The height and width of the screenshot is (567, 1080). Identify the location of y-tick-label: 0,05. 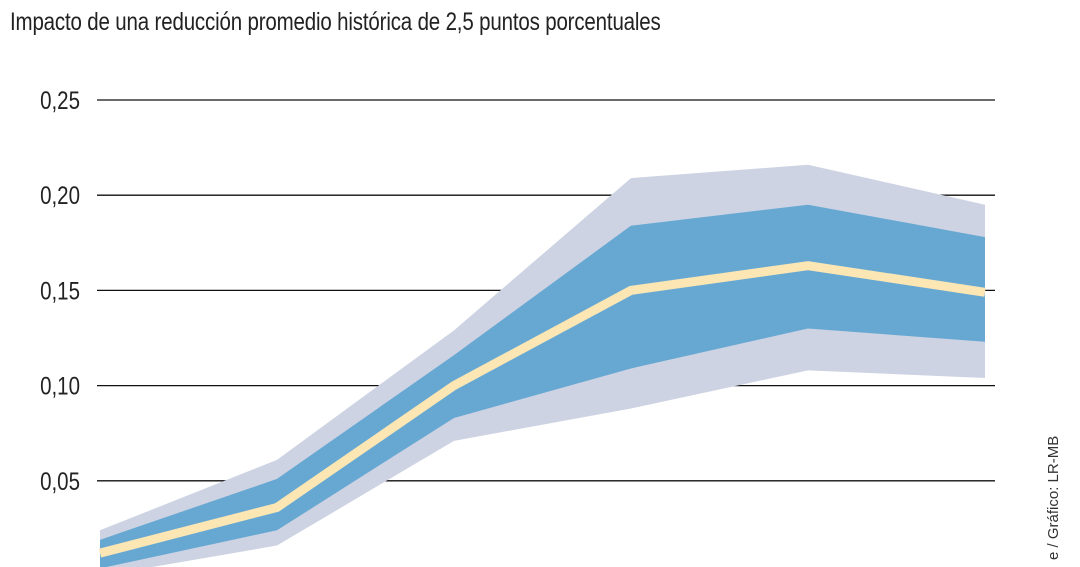
(60, 481).